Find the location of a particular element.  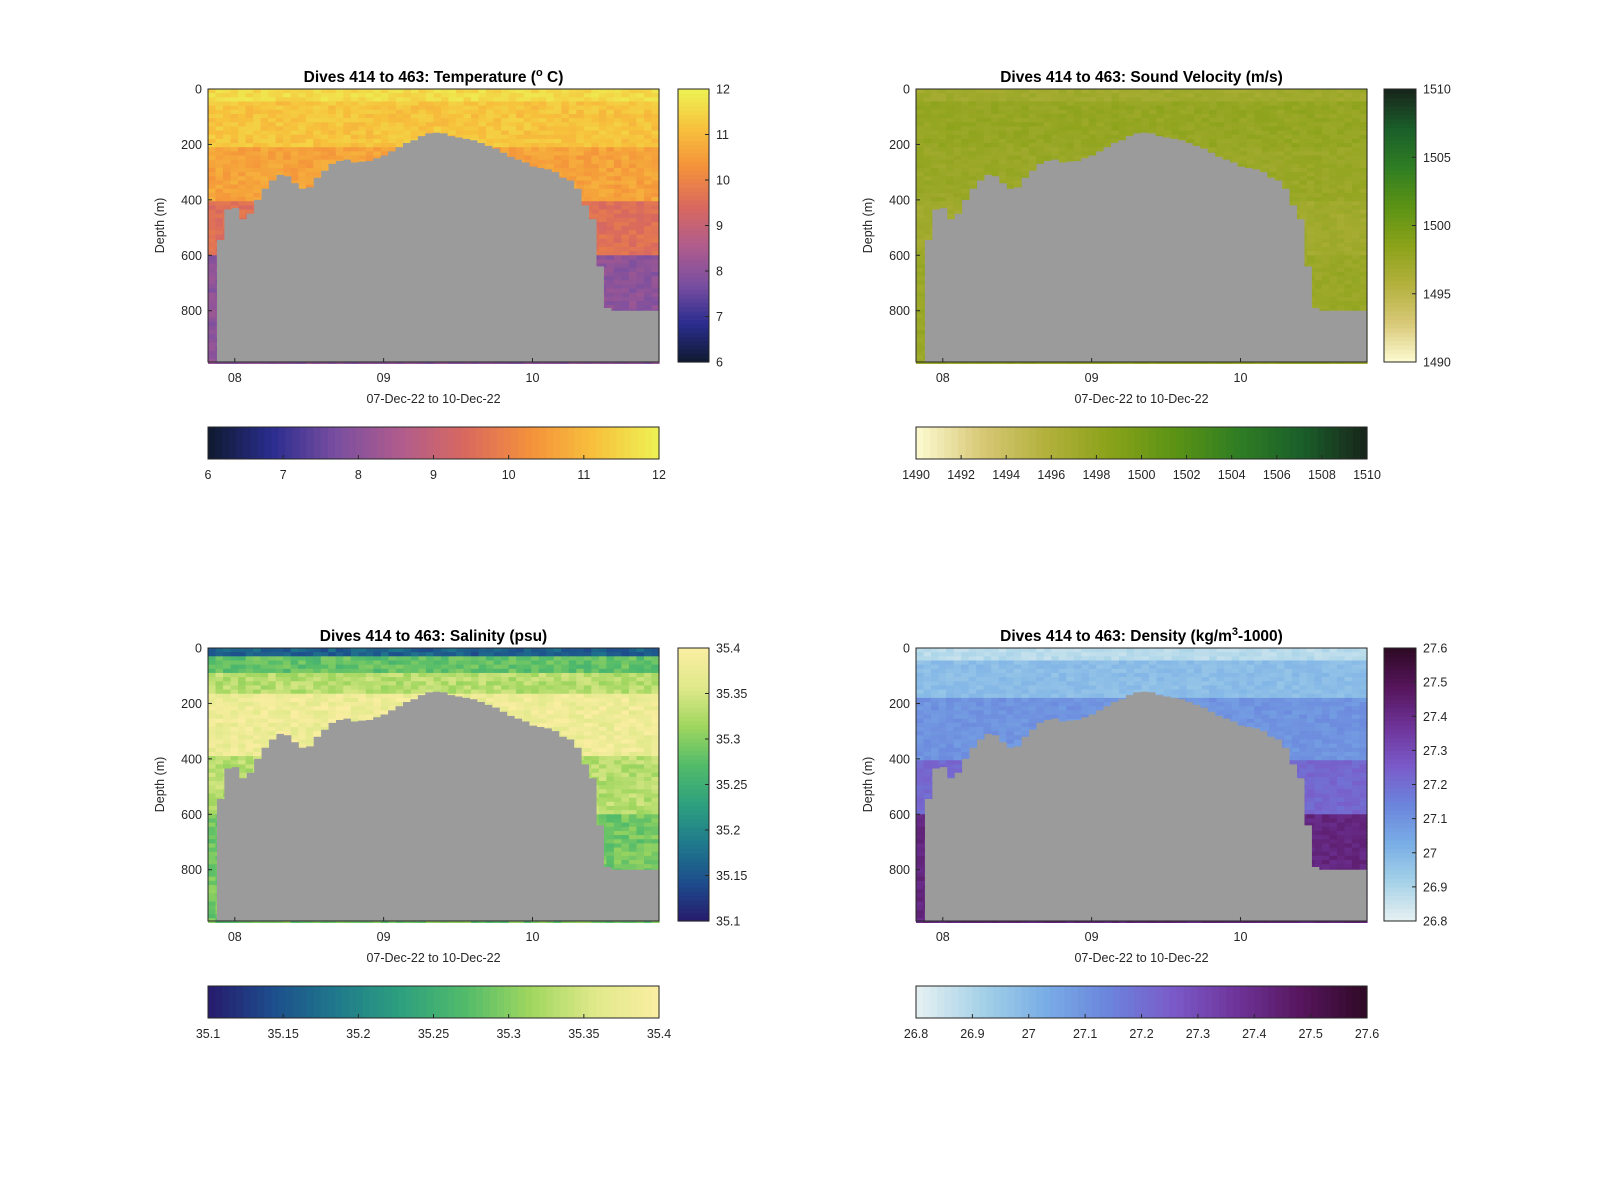

colorbar-tick-label: 6 is located at coordinates (719, 363).